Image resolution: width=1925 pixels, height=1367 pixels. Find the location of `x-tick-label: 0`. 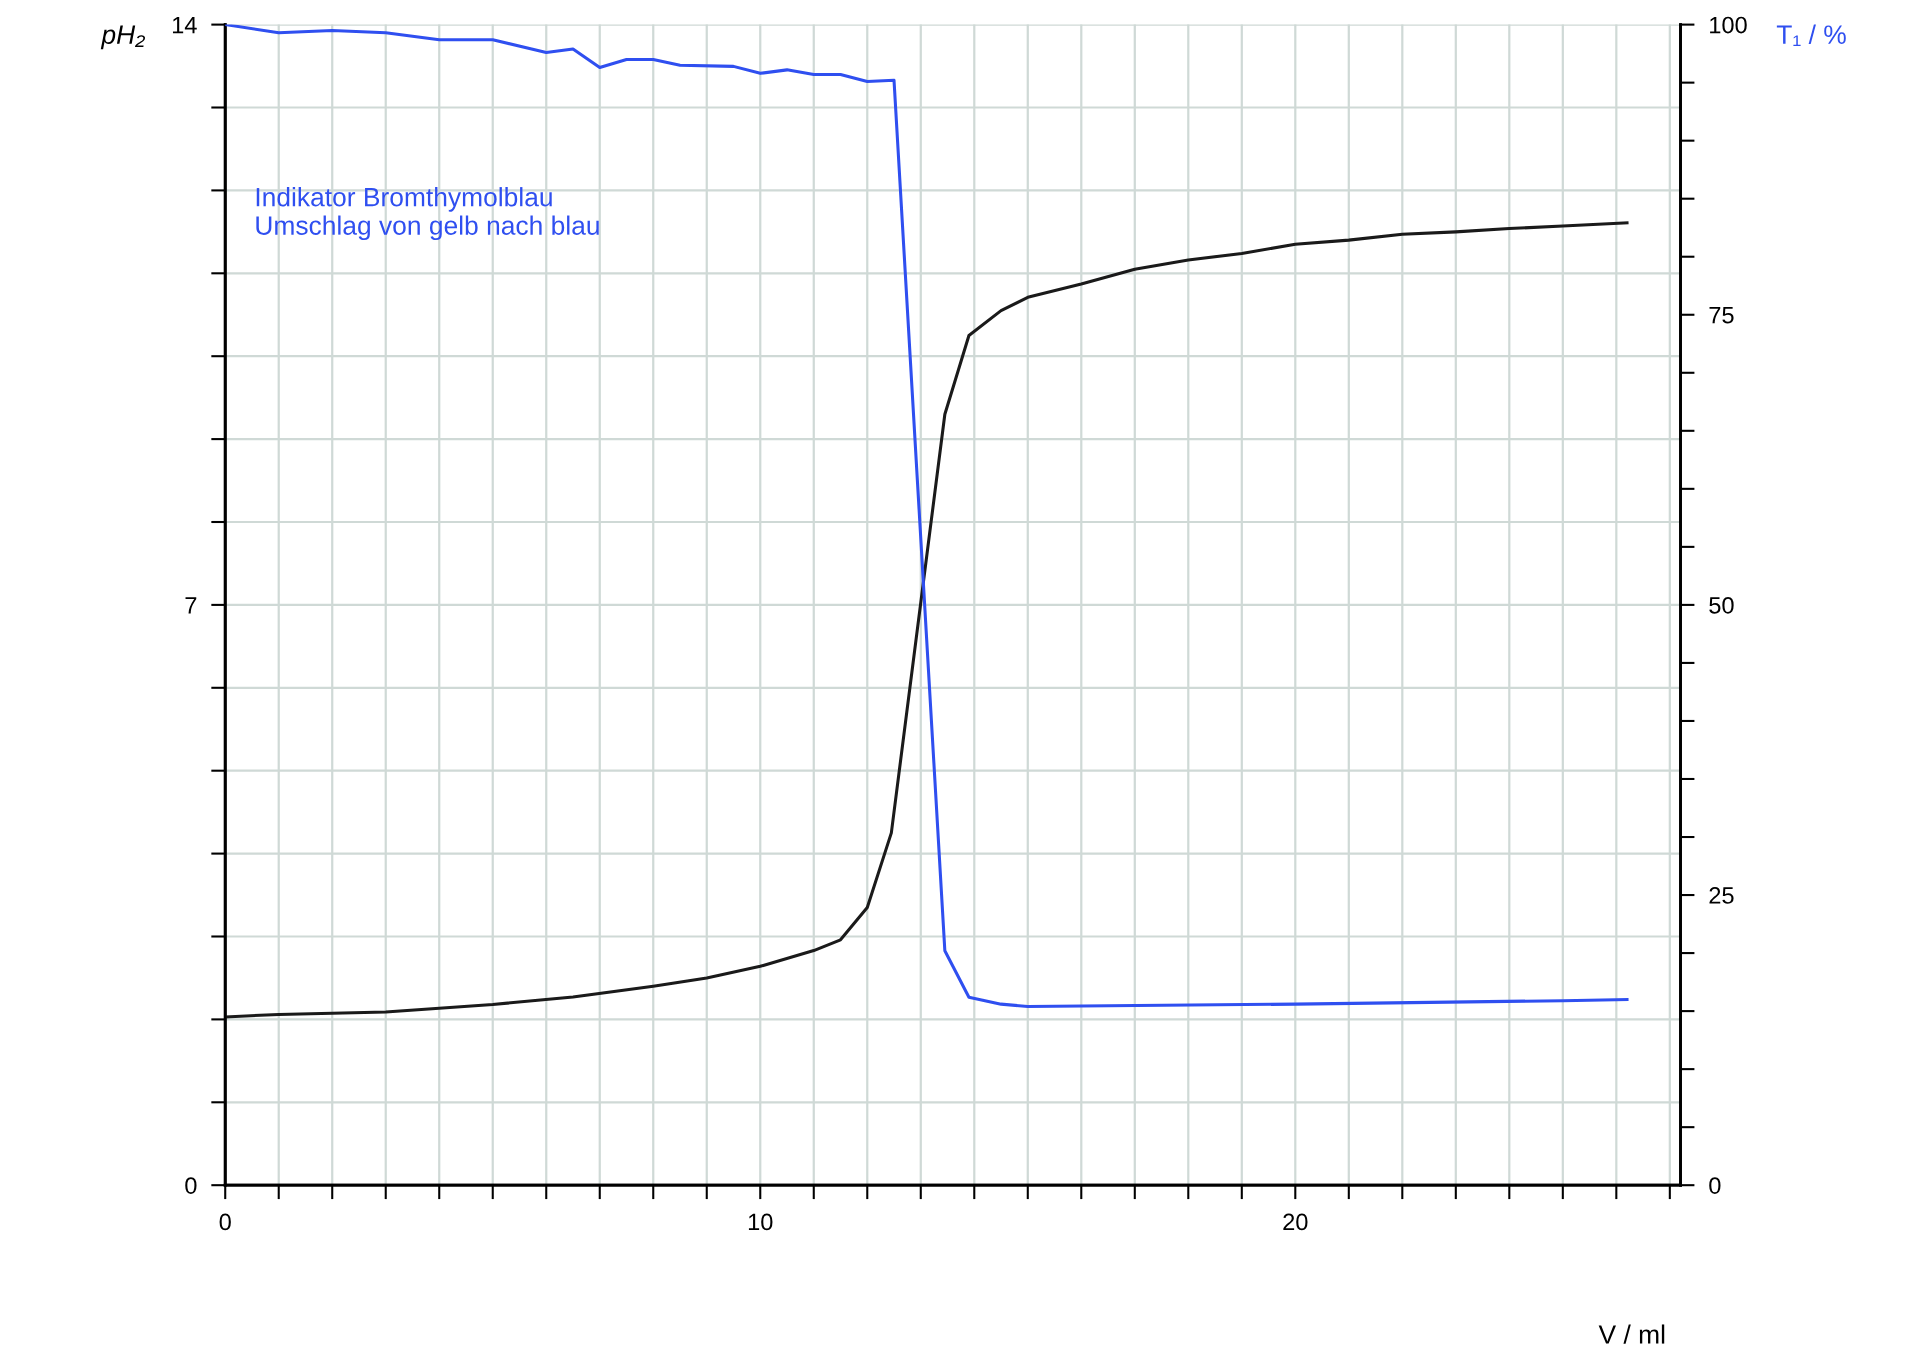

x-tick-label: 0 is located at coordinates (225, 1222).